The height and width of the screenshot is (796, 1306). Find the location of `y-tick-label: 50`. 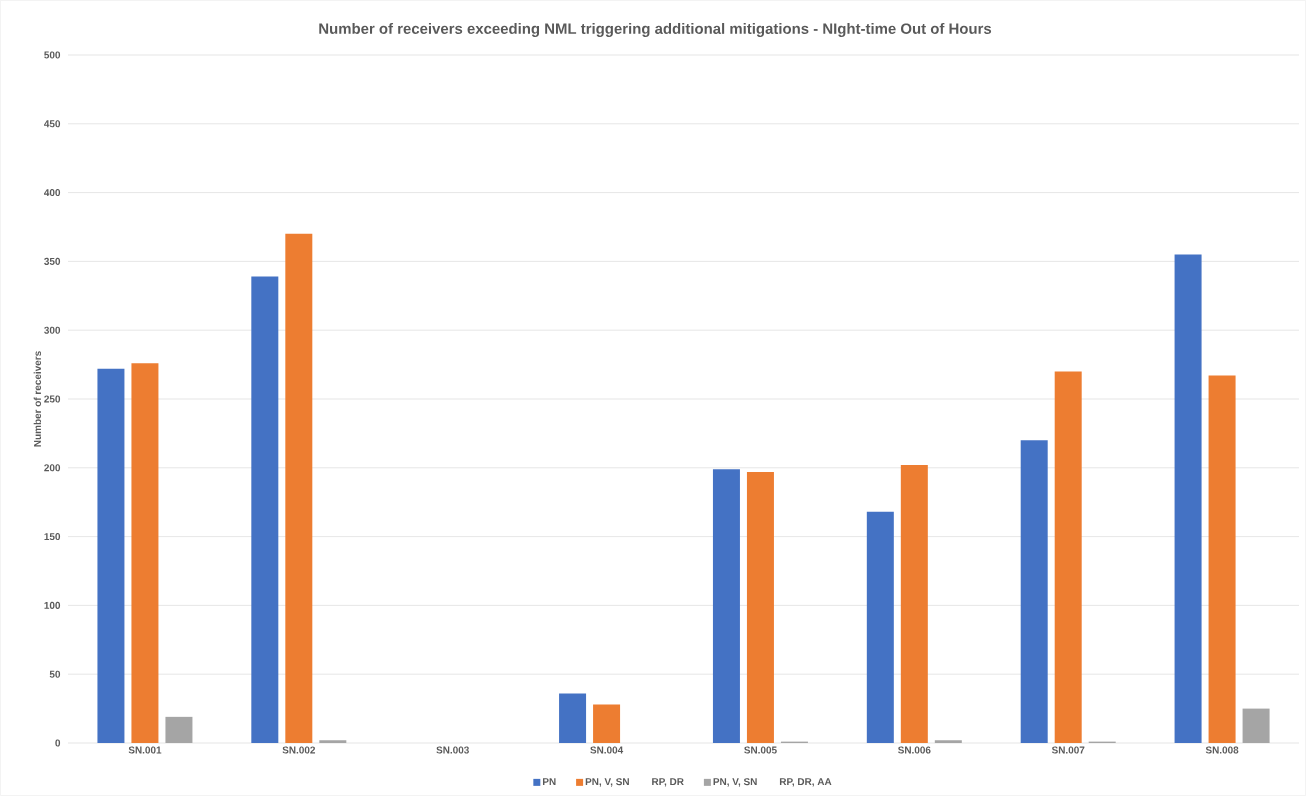

y-tick-label: 50 is located at coordinates (55, 674).